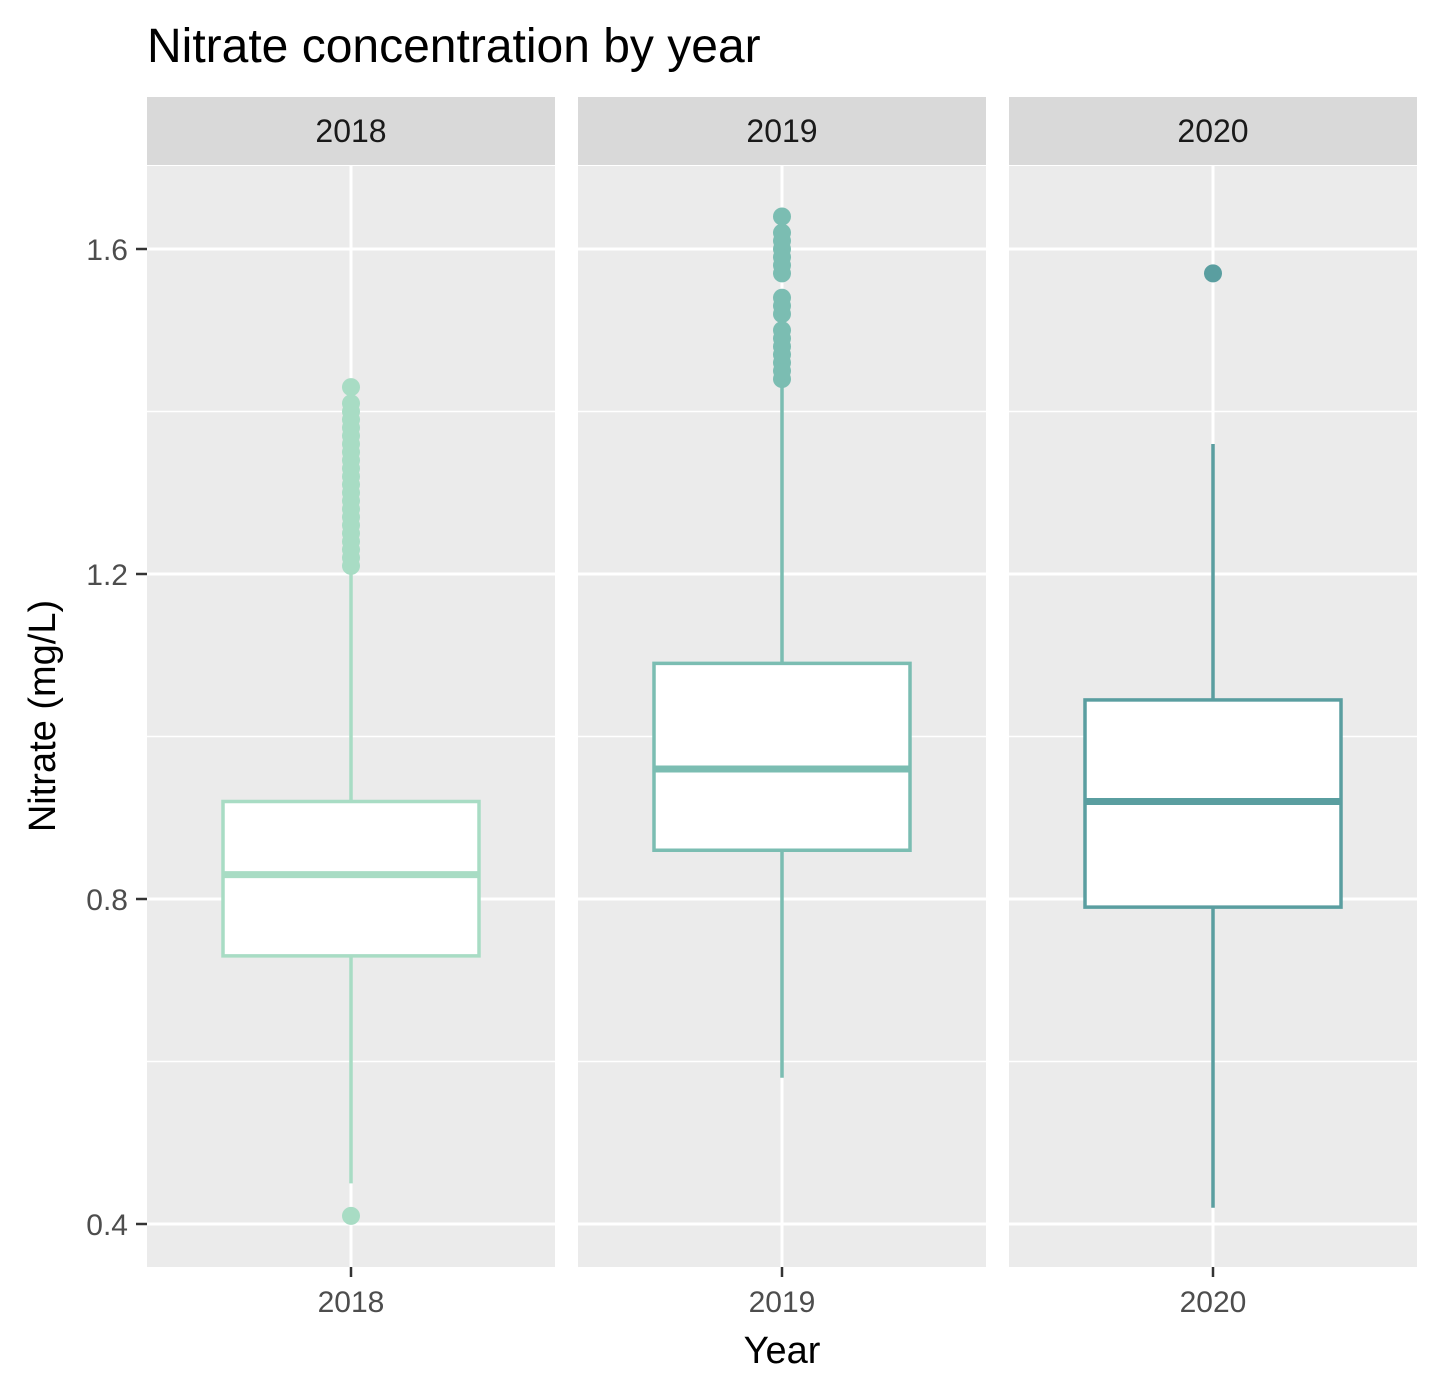 This screenshot has width=1440, height=1396. I want to click on y-axis-title: Nitrate (mg/L), so click(43, 716).